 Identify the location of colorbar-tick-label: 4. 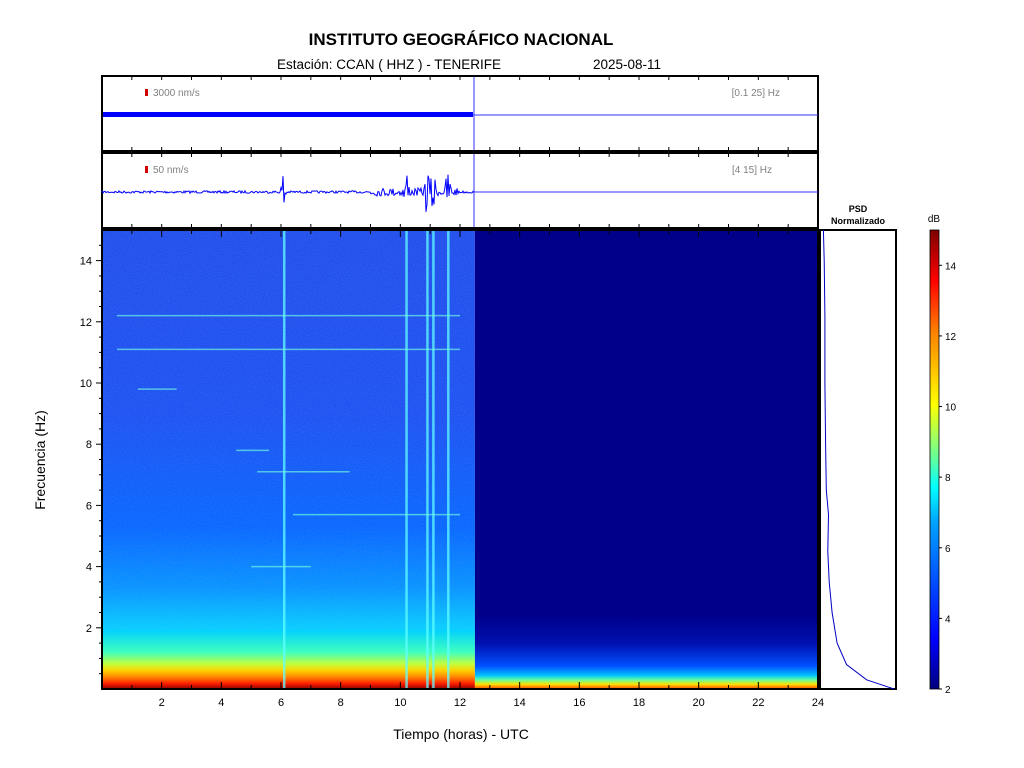
(948, 619).